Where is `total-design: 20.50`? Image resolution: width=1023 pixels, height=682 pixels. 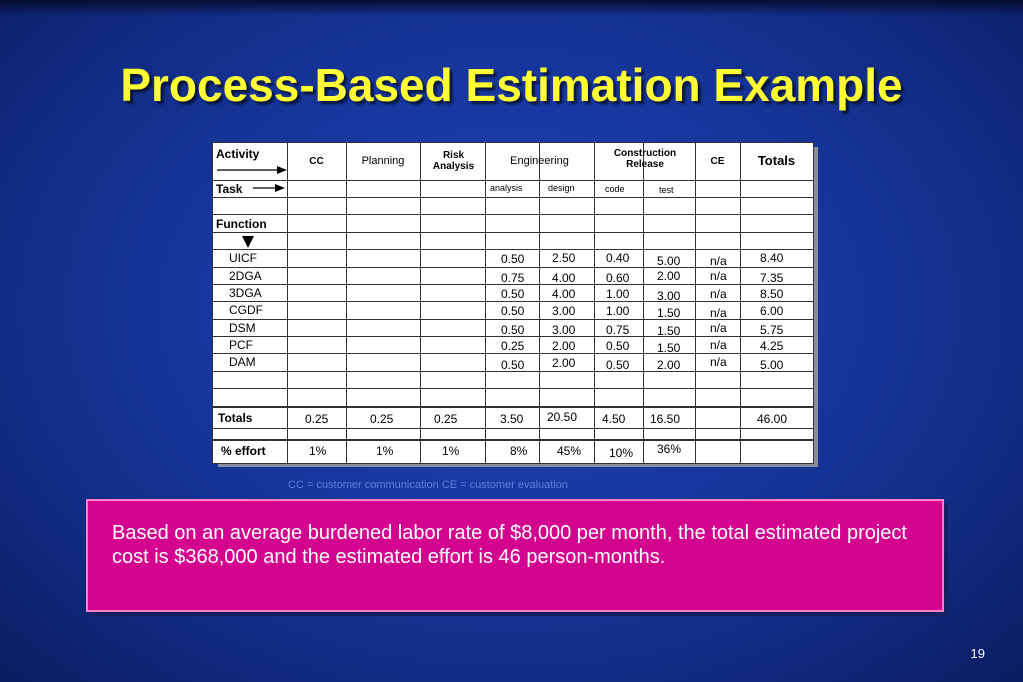
total-design: 20.50 is located at coordinates (562, 417).